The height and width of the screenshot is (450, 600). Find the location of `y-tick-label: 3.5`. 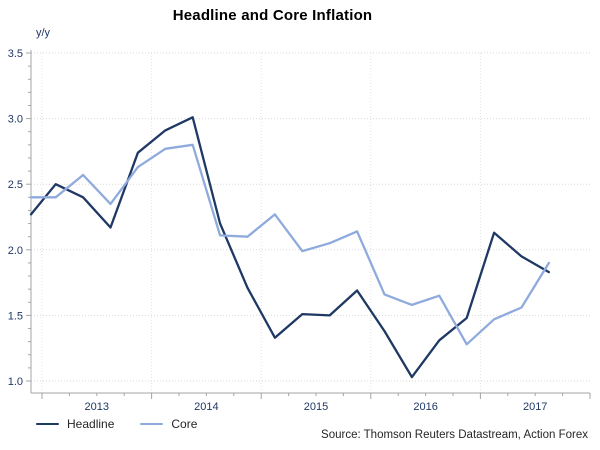

y-tick-label: 3.5 is located at coordinates (15, 54).